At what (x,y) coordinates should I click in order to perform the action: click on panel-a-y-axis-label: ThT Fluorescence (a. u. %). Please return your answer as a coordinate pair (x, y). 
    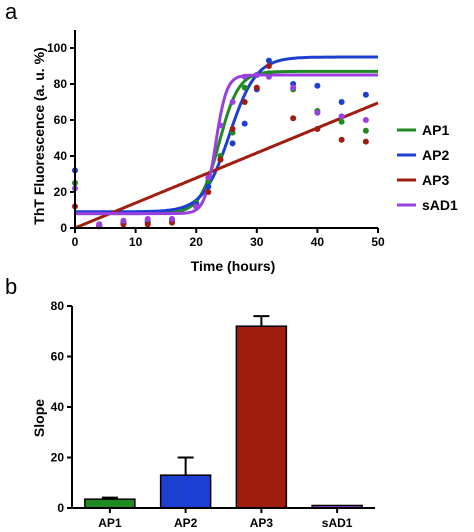
    Looking at the image, I should click on (39, 135).